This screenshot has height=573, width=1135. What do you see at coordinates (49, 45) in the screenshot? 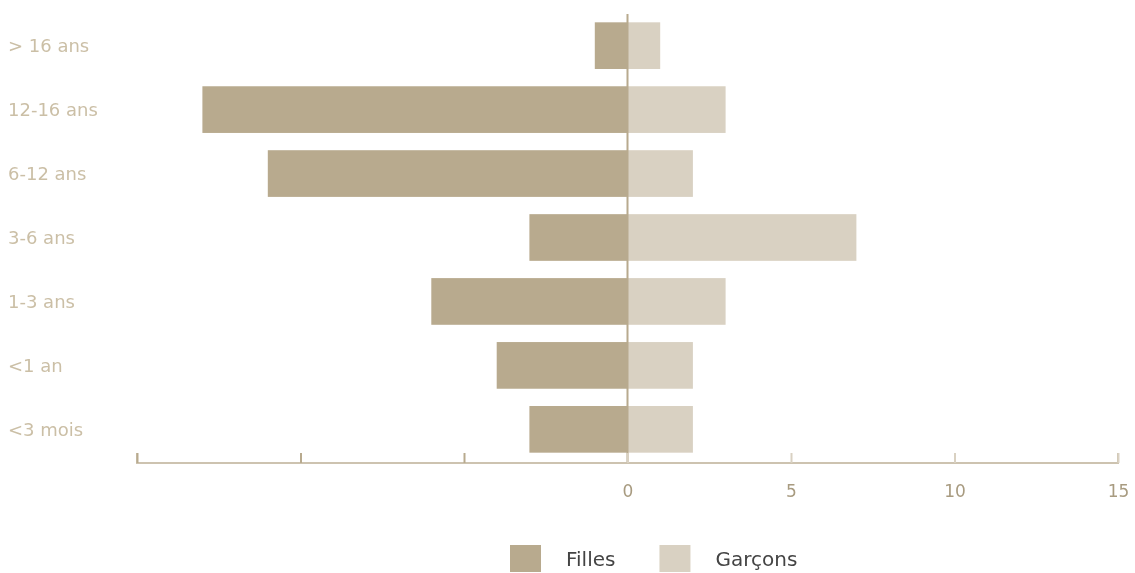
I see `y-tick-label: > 16 ans` at bounding box center [49, 45].